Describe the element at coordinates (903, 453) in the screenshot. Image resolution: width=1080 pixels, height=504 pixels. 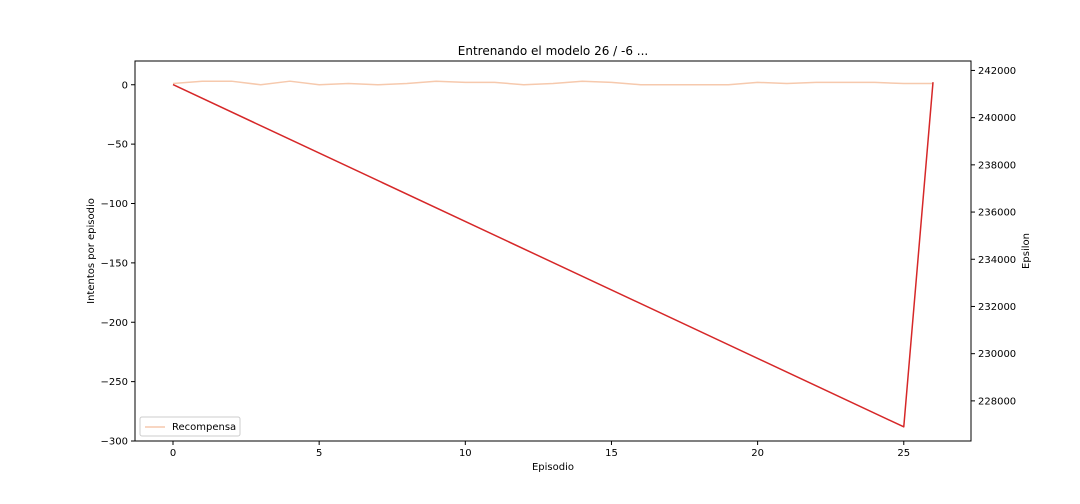
I see `x-tick-label: 25` at that location.